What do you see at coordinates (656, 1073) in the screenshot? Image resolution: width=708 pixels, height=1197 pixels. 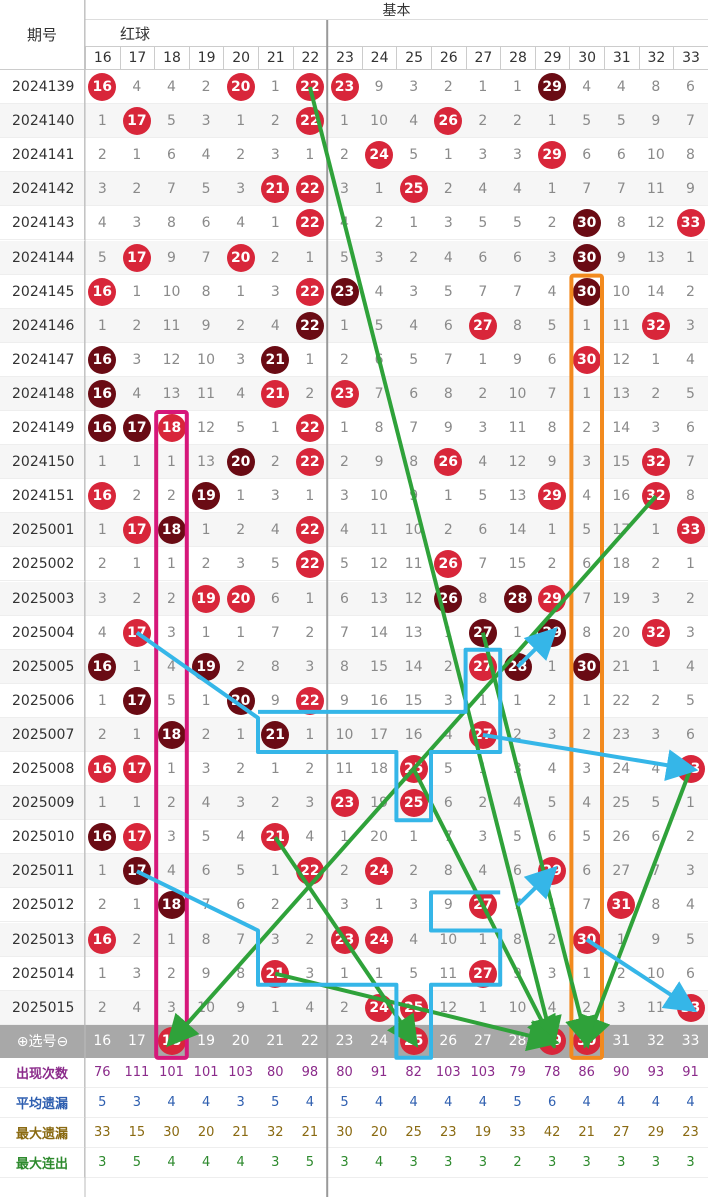 I see `stats-value: 93` at bounding box center [656, 1073].